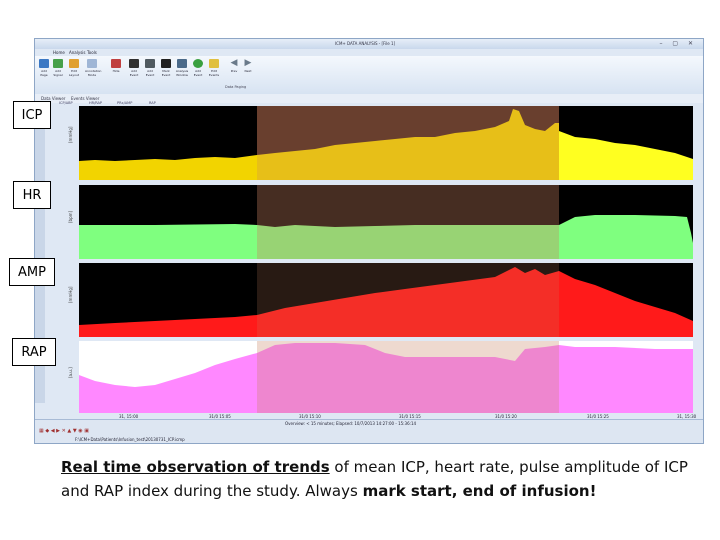 This screenshot has width=720, height=540. I want to click on amp-panel: [mmHg], so click(380, 300).